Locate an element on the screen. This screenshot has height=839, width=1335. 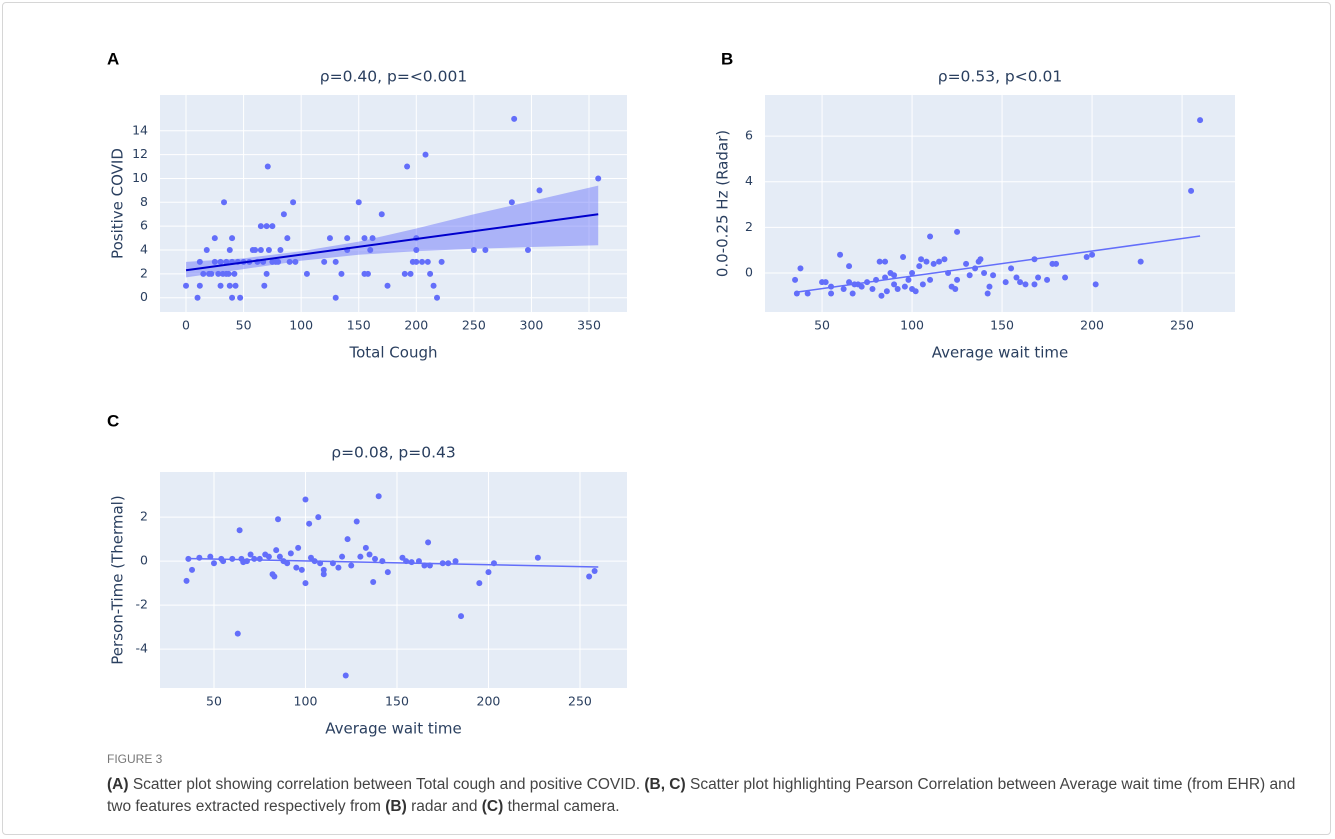
x-axis-title: Average wait time is located at coordinates (393, 729).